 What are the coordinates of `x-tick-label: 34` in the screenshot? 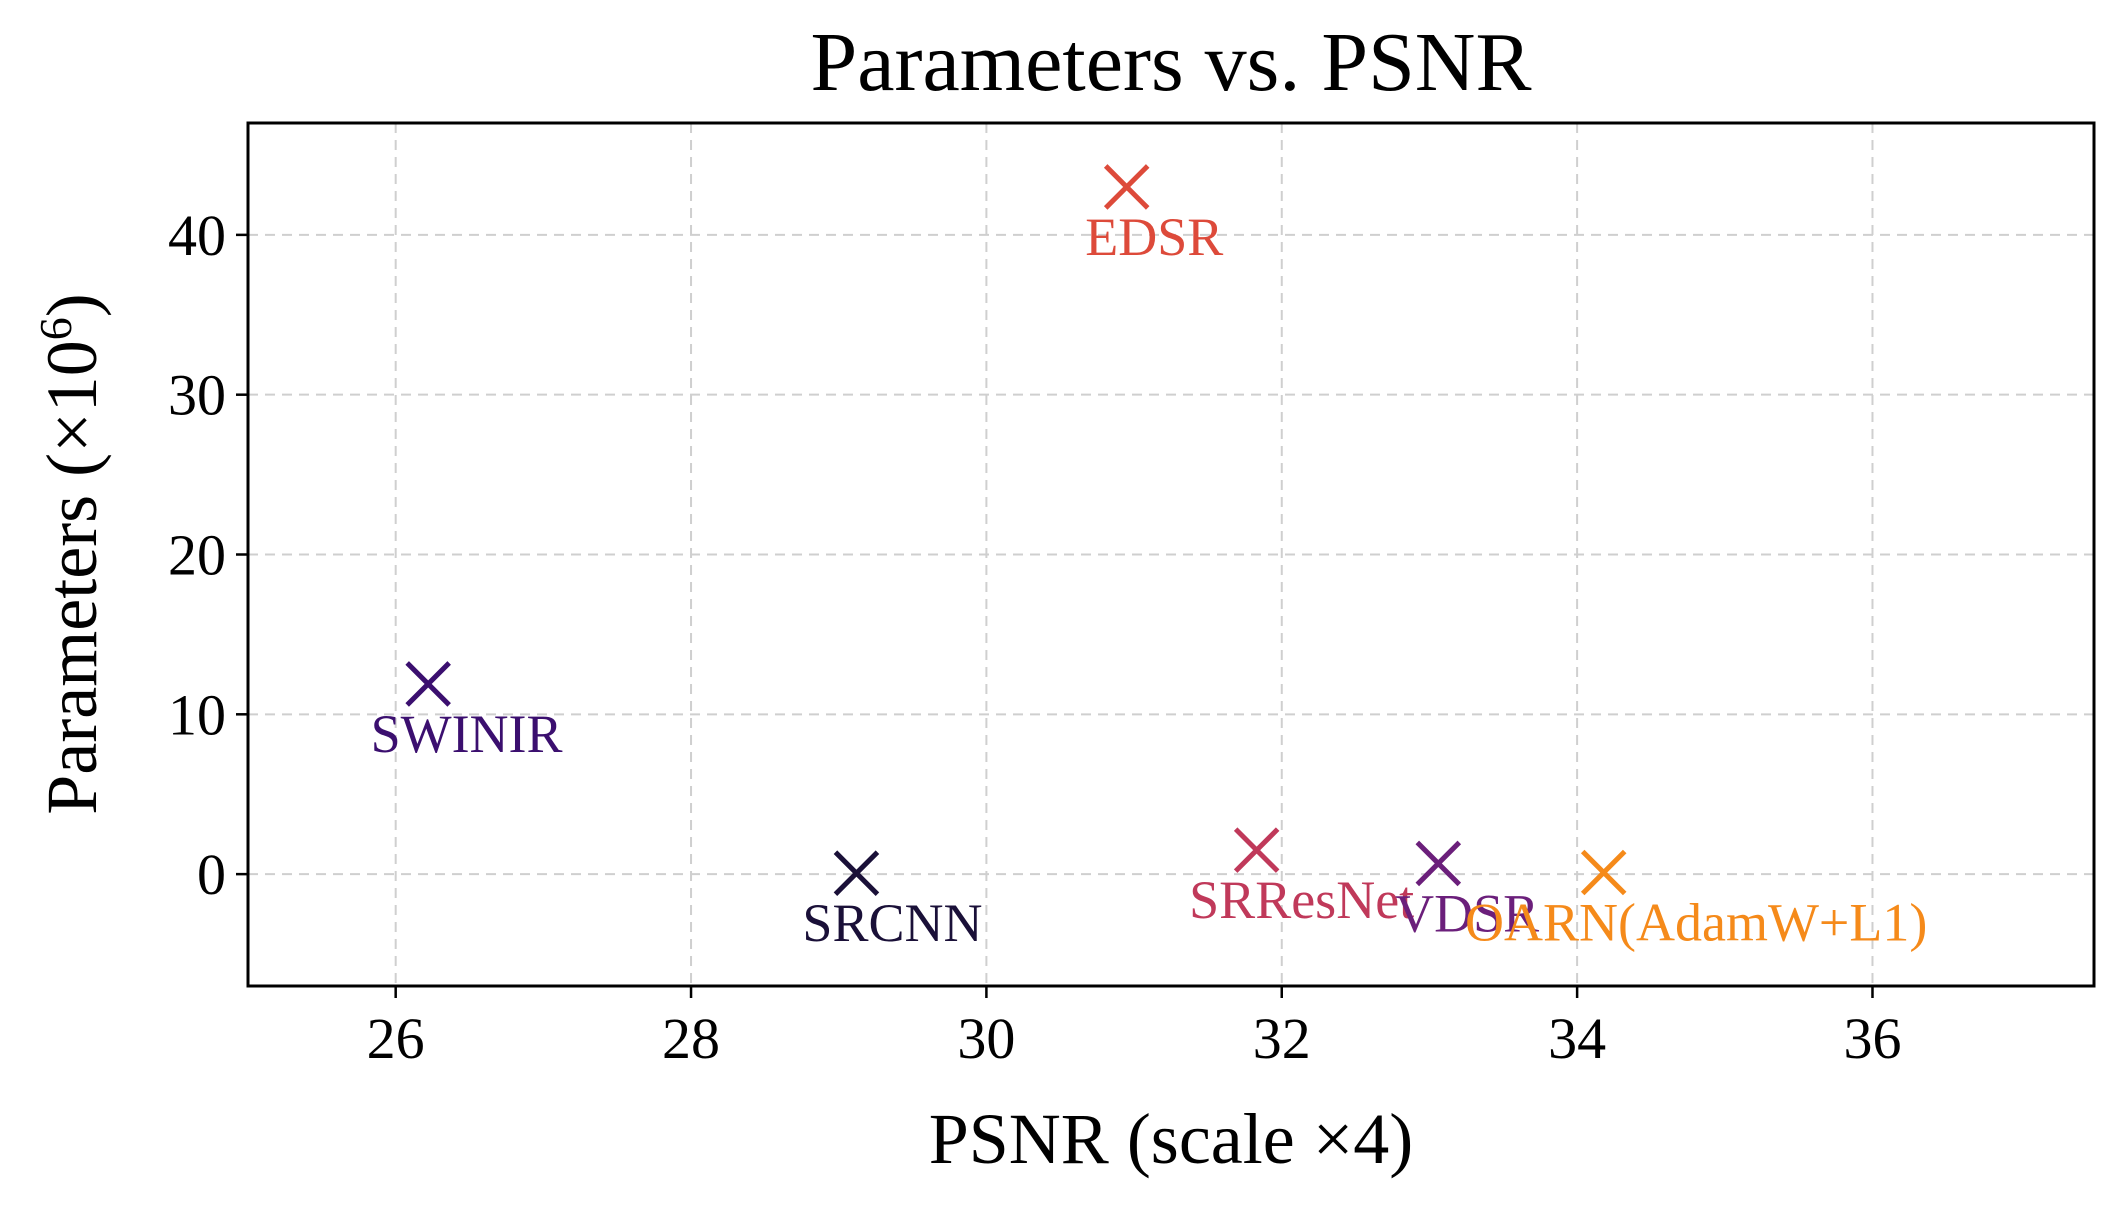 It's located at (1577, 1038).